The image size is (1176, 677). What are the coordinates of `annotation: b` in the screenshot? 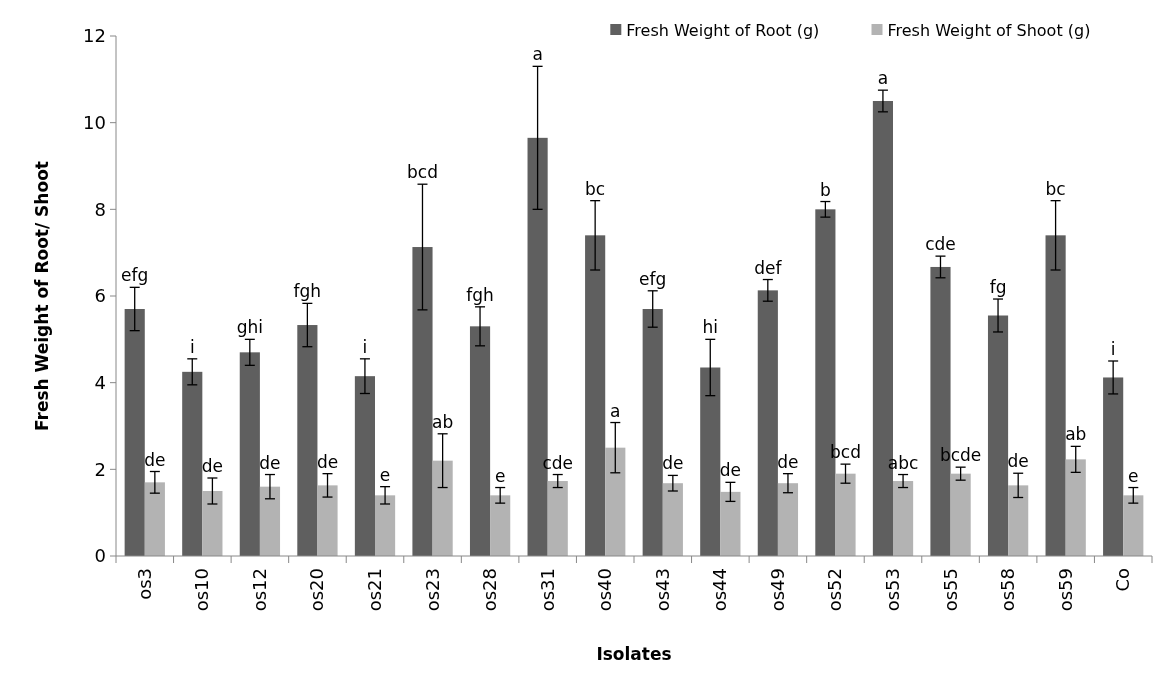 It's located at (825, 189).